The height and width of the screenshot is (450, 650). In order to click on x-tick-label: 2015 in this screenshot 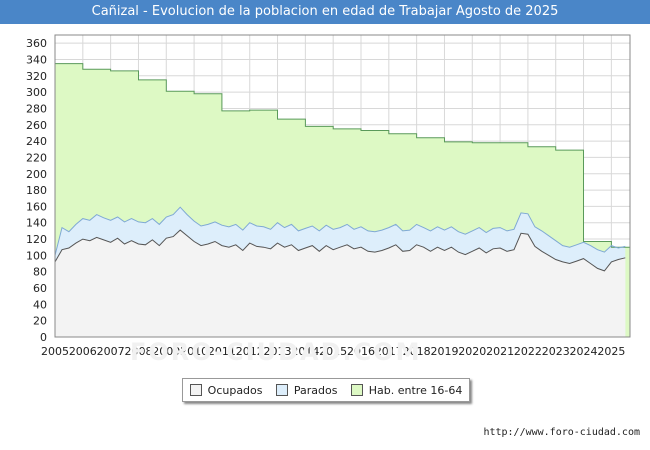, I will do `click(333, 351)`.